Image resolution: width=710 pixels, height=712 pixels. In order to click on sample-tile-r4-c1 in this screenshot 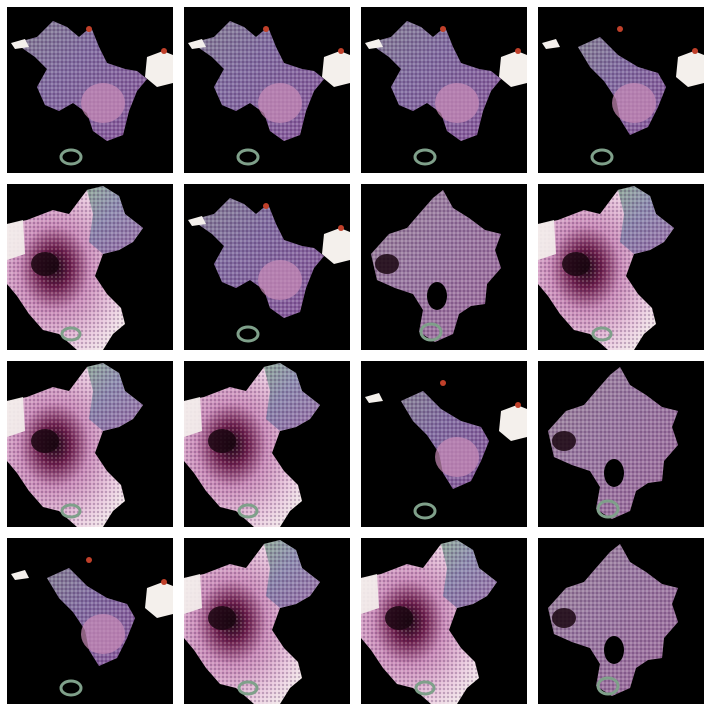, I will do `click(90, 621)`.